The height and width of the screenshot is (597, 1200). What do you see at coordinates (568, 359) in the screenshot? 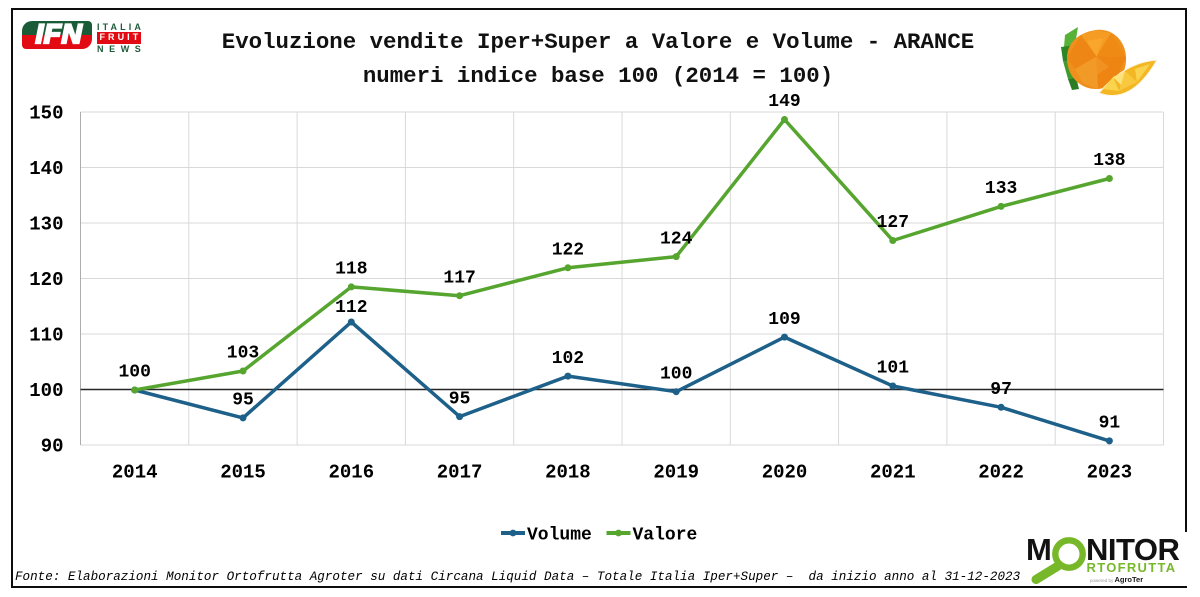
I see `svg-text: 102` at bounding box center [568, 359].